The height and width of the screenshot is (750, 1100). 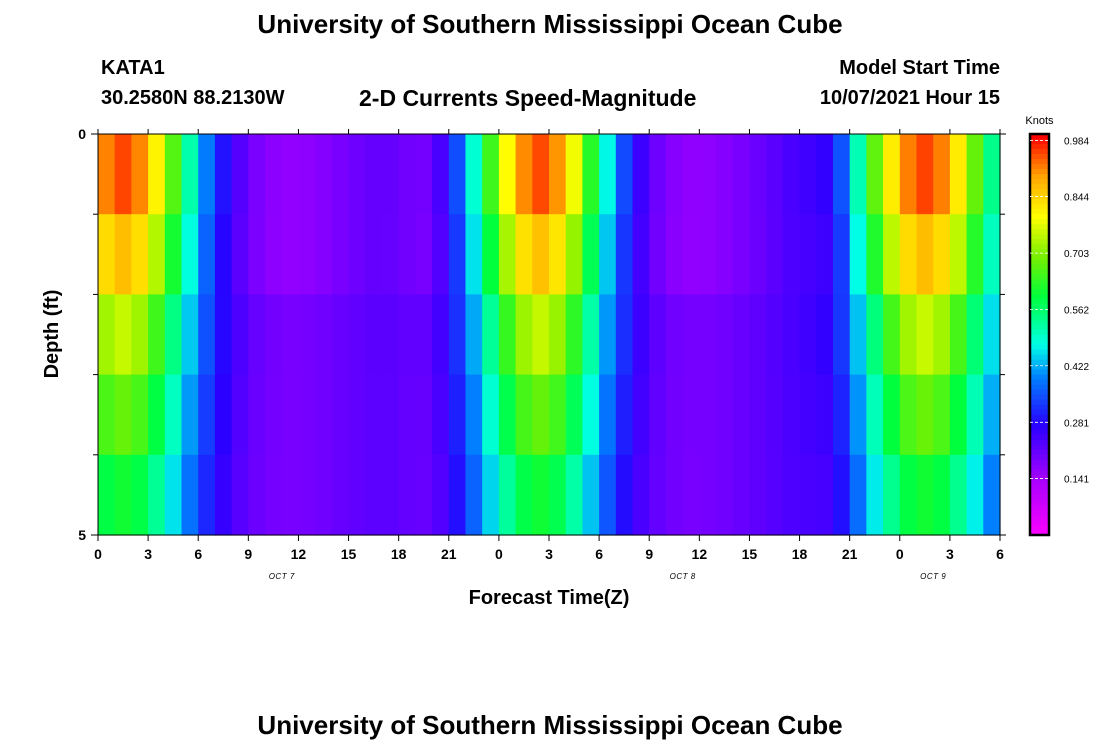 I want to click on y-tick-label: 0, so click(x=82, y=134).